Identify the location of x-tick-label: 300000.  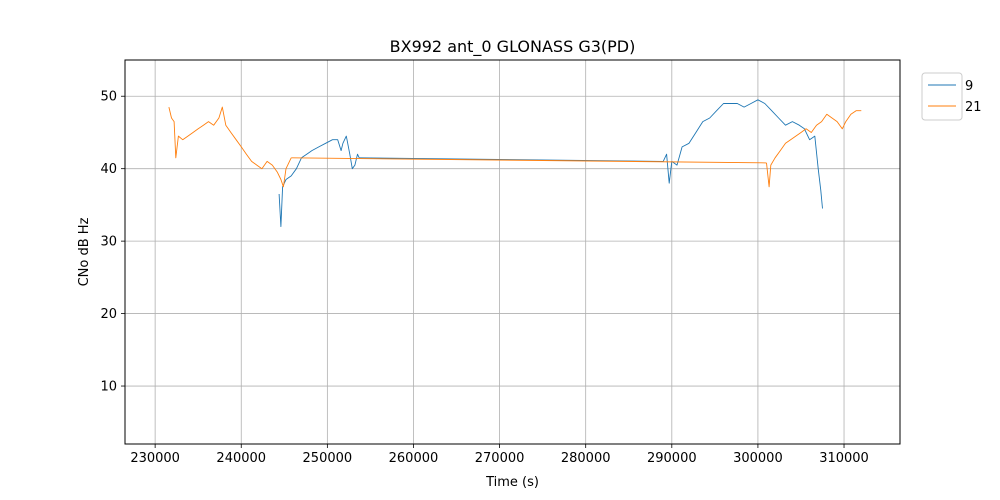
(758, 458).